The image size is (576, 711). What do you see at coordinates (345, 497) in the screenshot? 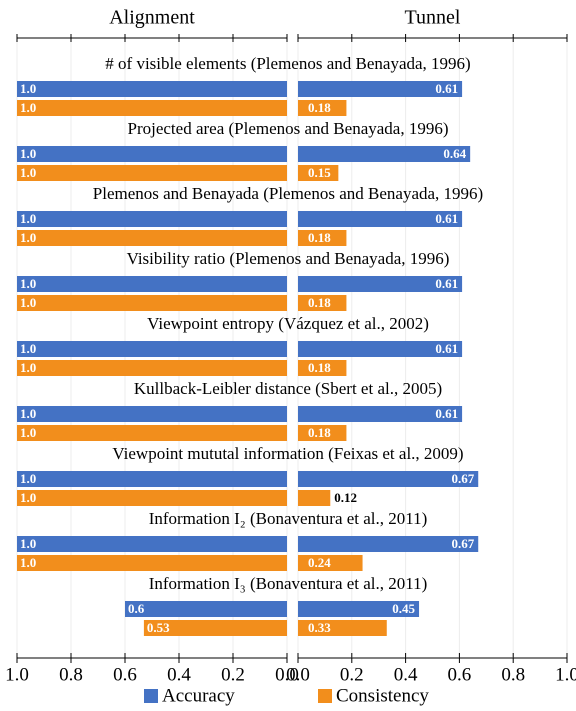
I see `value-label: 0.12` at bounding box center [345, 497].